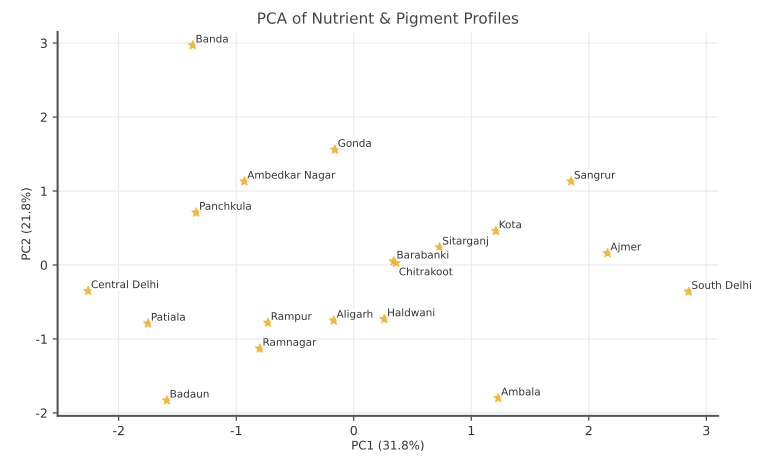  I want to click on annotation: Panchkula, so click(225, 206).